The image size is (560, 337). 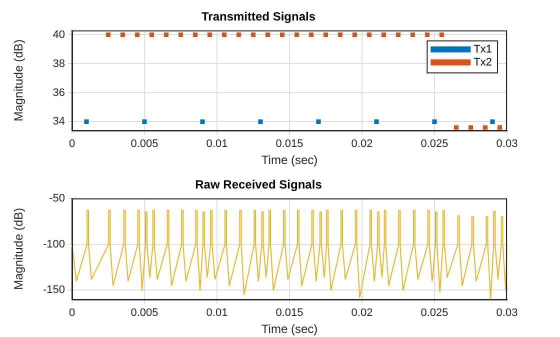 What do you see at coordinates (483, 49) in the screenshot?
I see `legend-label: Tx1` at bounding box center [483, 49].